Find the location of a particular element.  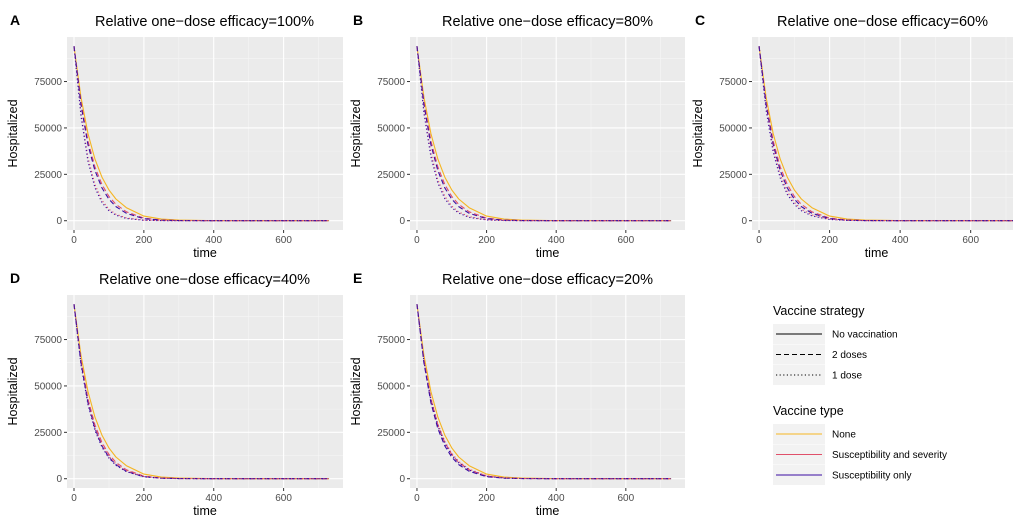

legend-strategy-title: Vaccine strategy is located at coordinates (819, 311).